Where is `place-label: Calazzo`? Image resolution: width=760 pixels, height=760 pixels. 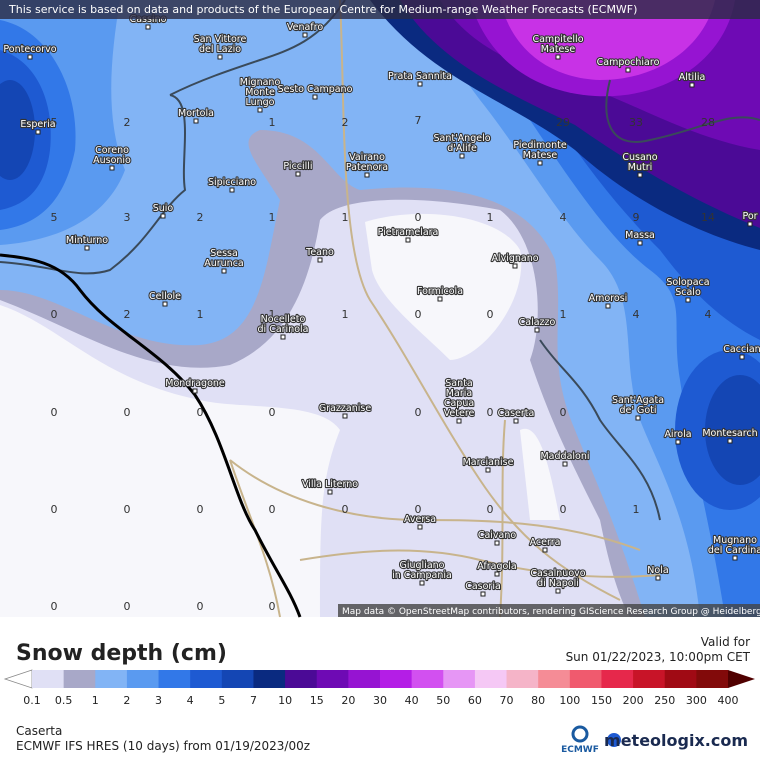
place-label: Calazzo is located at coordinates (537, 322).